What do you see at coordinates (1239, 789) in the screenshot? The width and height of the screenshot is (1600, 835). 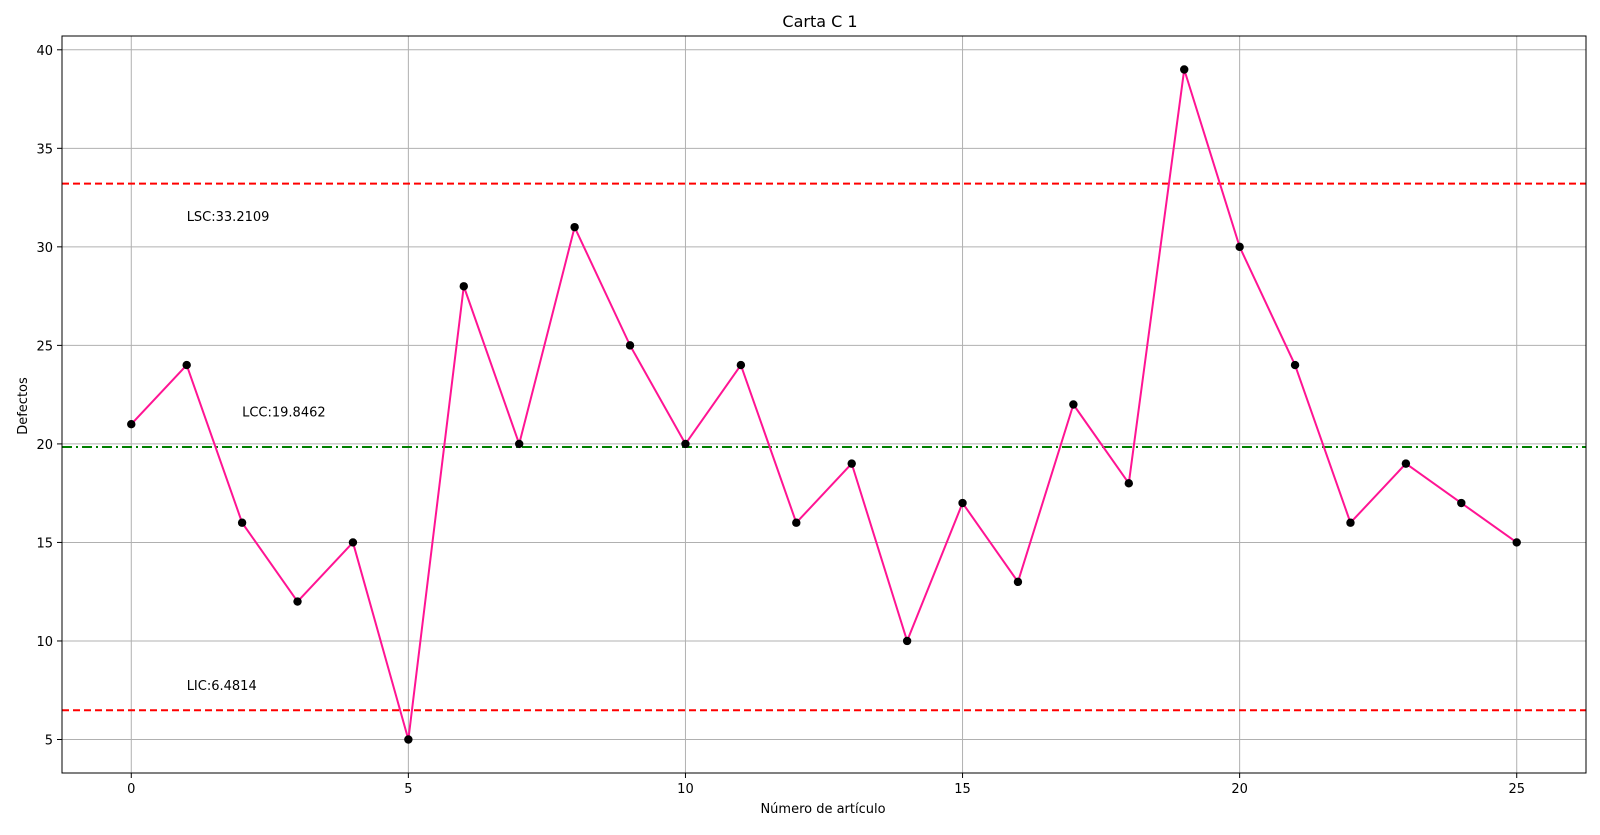 I see `x-tick-label: 20` at bounding box center [1239, 789].